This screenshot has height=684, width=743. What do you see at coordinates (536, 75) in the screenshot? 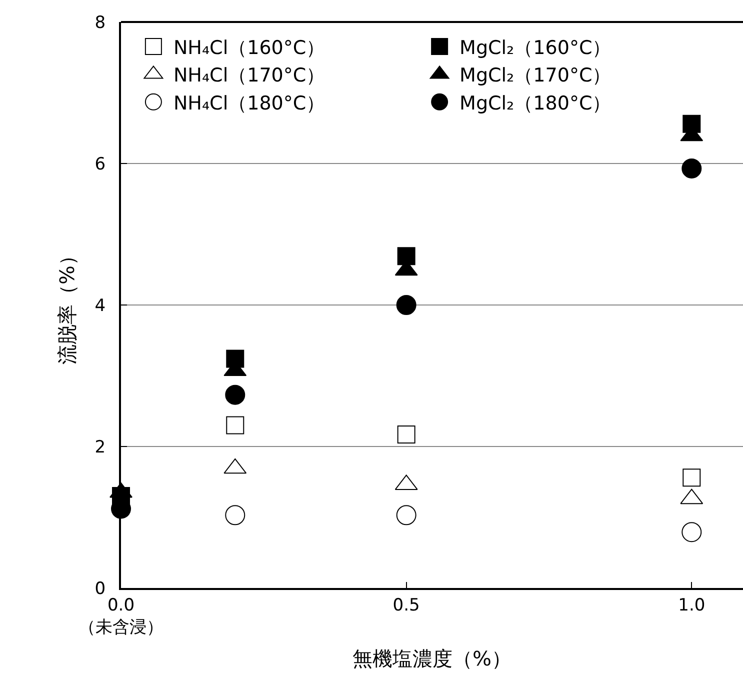
I see `legend-label: MgCl₂（170°C）` at bounding box center [536, 75].